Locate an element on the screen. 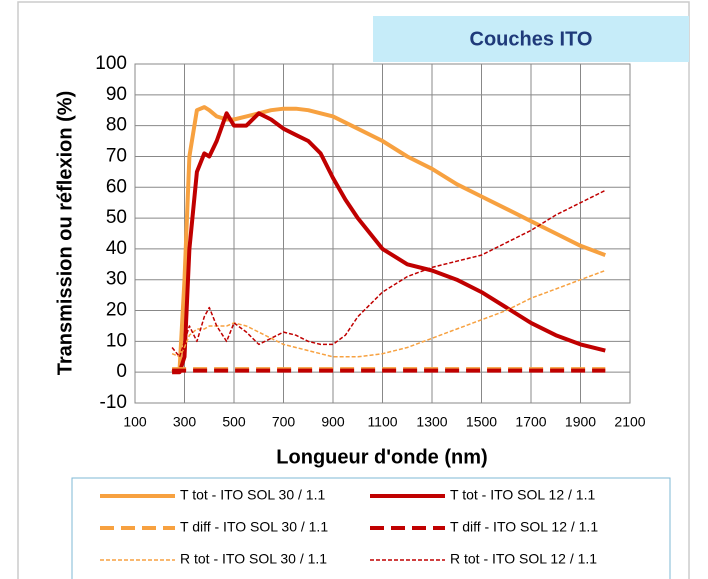 The width and height of the screenshot is (708, 579). x-tick-label: 1900 is located at coordinates (580, 422).